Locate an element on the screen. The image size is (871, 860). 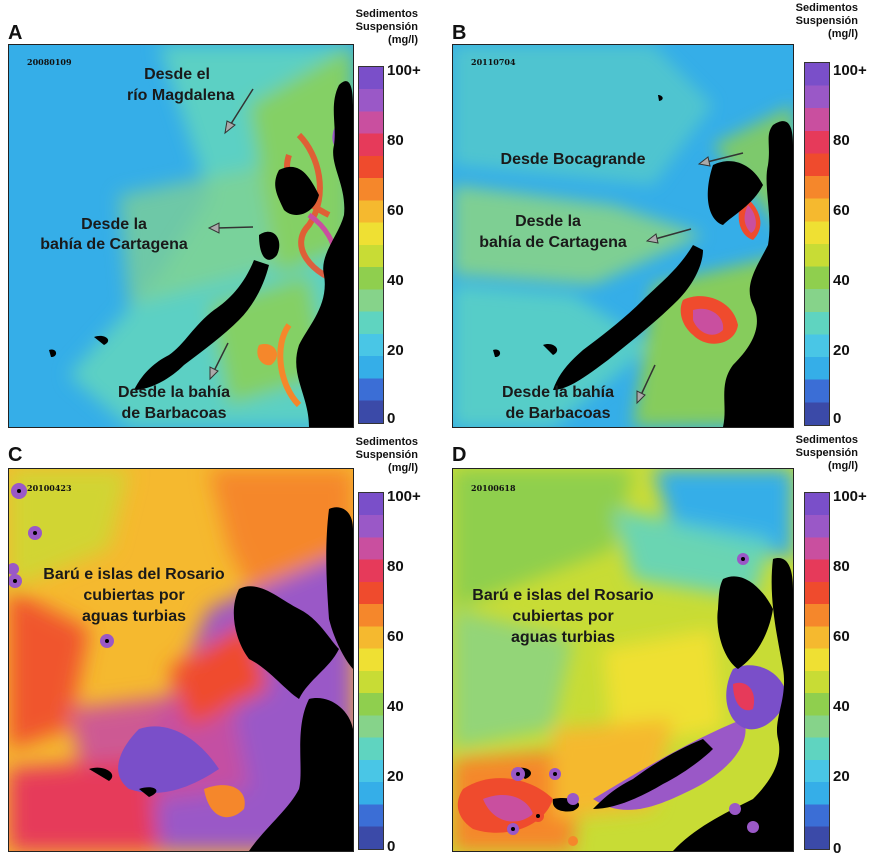
panel-letter: B is located at coordinates (459, 33).